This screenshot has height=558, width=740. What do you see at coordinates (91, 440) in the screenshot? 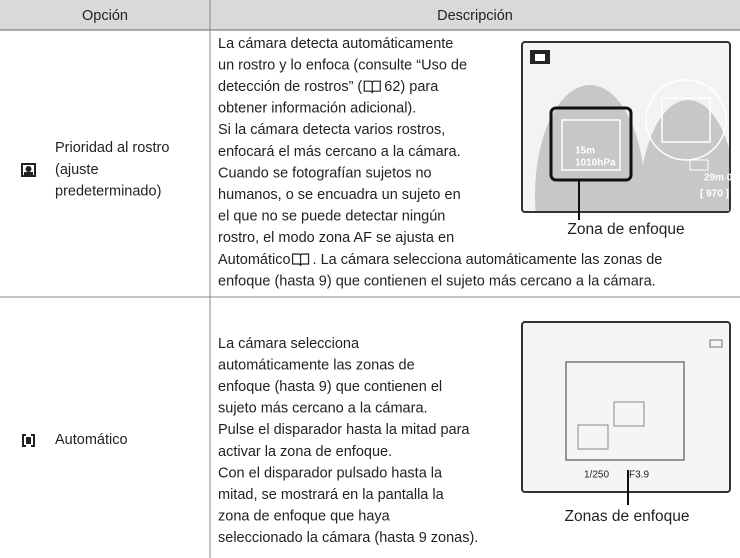
I see `option-label: Automático` at bounding box center [91, 440].